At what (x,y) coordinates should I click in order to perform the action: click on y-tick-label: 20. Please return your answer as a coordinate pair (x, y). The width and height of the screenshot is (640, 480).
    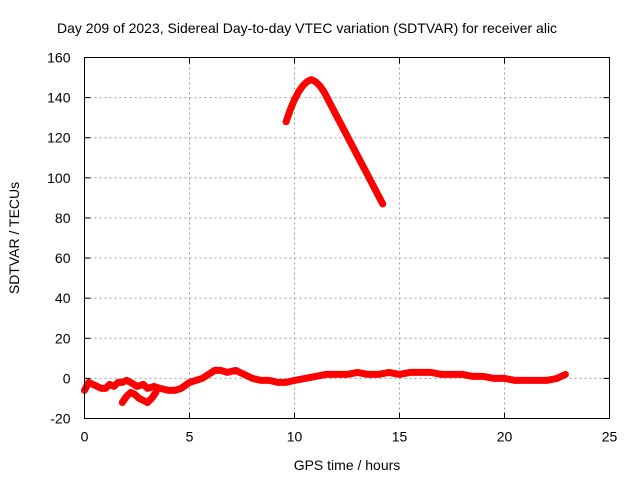
    Looking at the image, I should click on (63, 338).